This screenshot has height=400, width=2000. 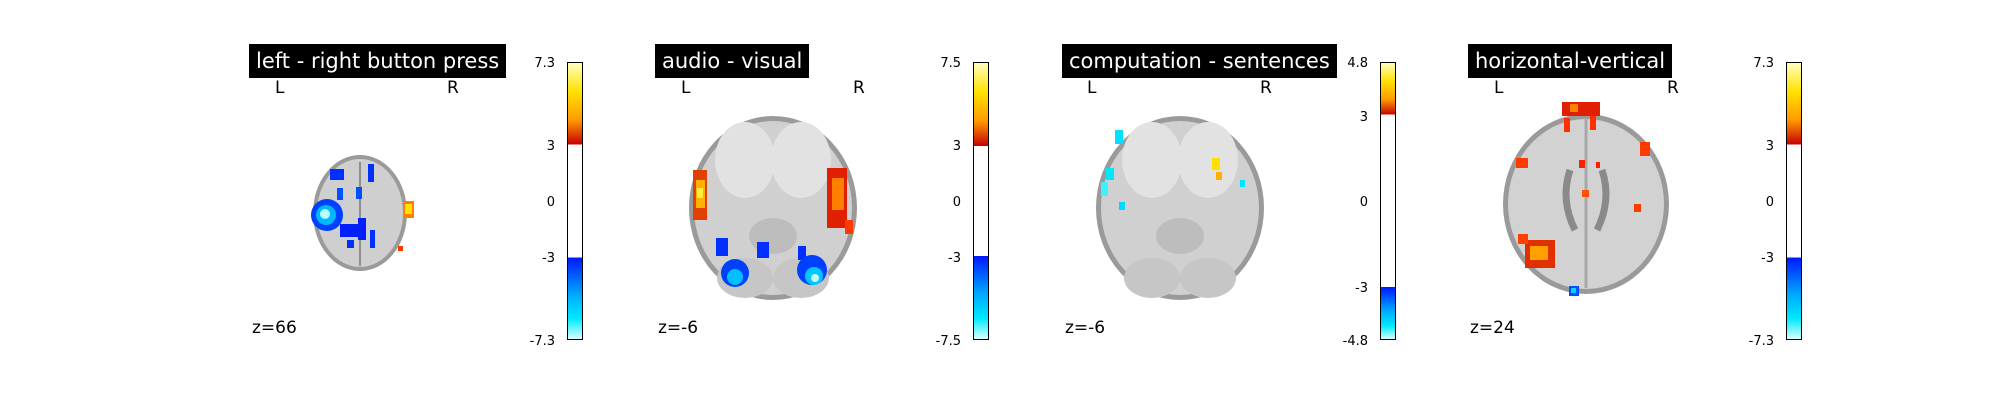 I want to click on z-coordinate-label: z=66, so click(x=274, y=328).